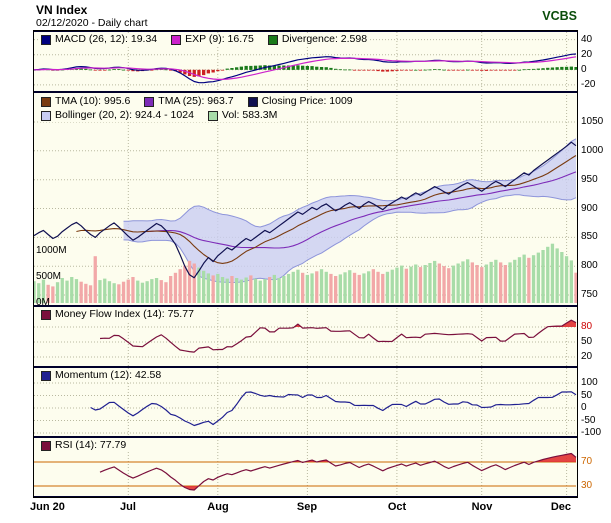 The height and width of the screenshot is (523, 611). I want to click on legend-item: Closing Price: 1009, so click(300, 101).